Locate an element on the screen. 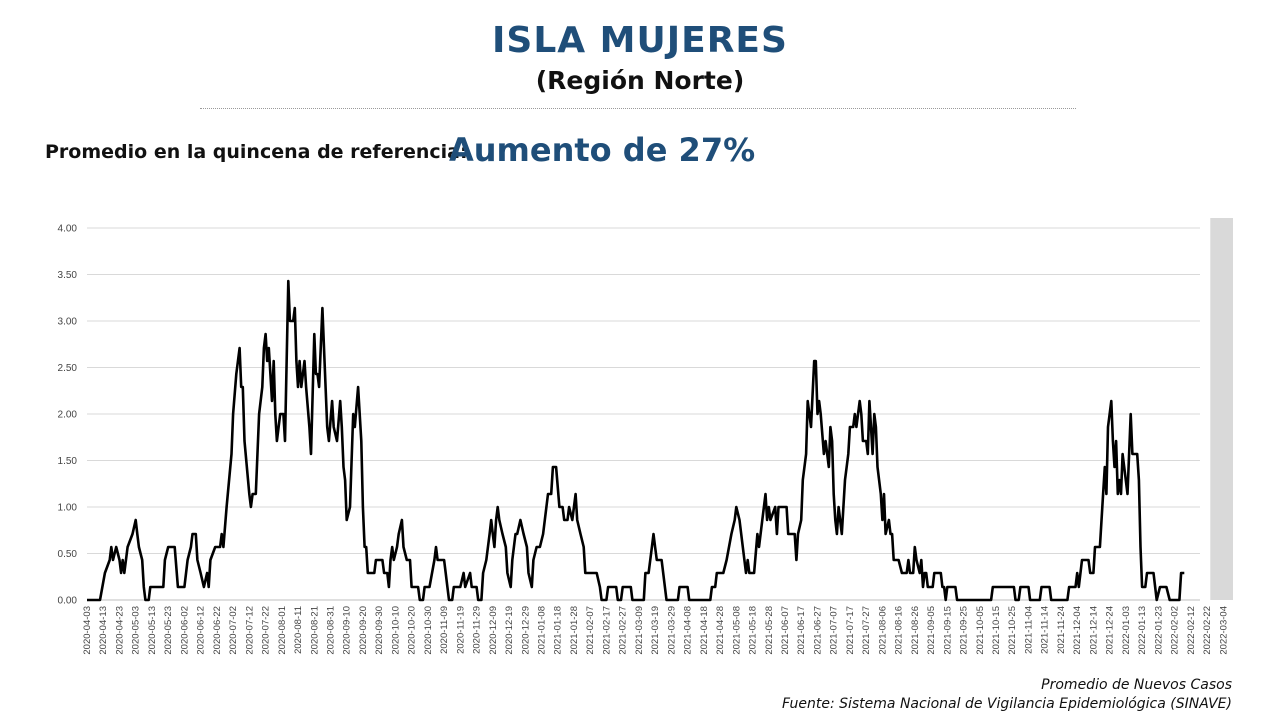 This screenshot has height=720, width=1280. x-tick-label: 2021-10-05 is located at coordinates (980, 630).